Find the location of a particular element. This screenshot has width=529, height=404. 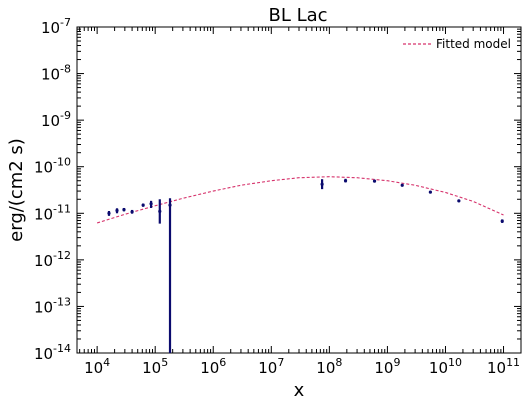

fitted-model-line is located at coordinates (300, 200).